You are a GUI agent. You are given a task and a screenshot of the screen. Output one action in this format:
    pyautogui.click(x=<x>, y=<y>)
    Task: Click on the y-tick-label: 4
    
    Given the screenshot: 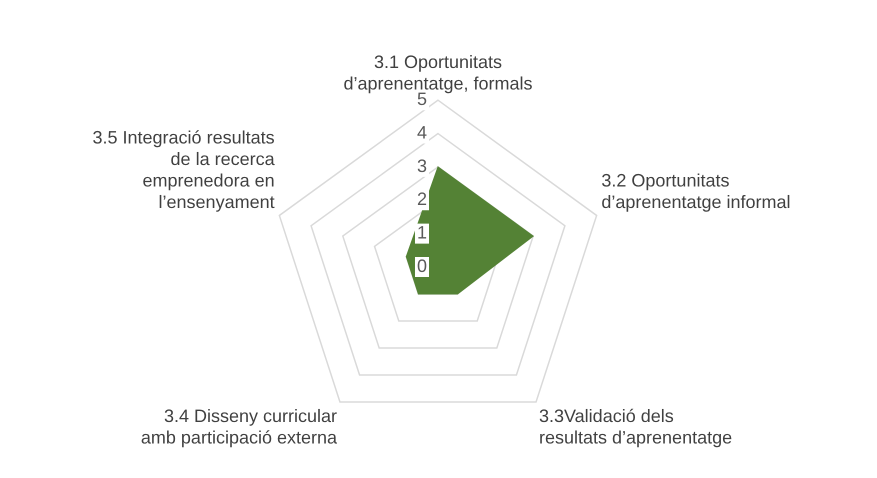 What is the action you would take?
    pyautogui.click(x=422, y=132)
    